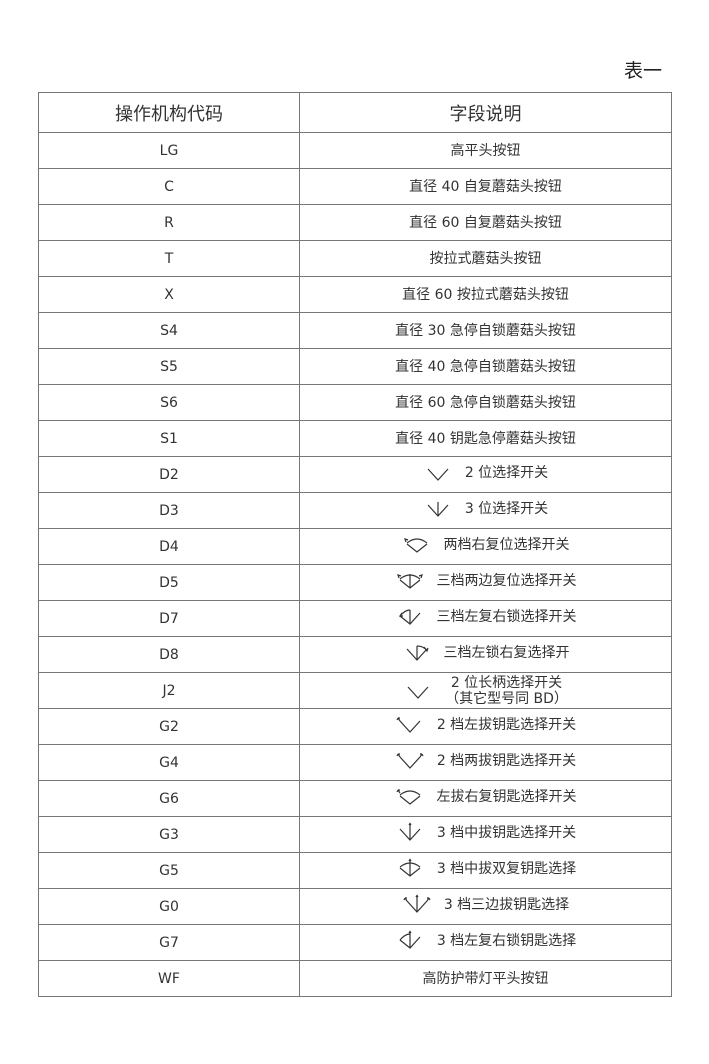 The width and height of the screenshot is (709, 1064). What do you see at coordinates (506, 508) in the screenshot?
I see `description-text: 3 位选择开关` at bounding box center [506, 508].